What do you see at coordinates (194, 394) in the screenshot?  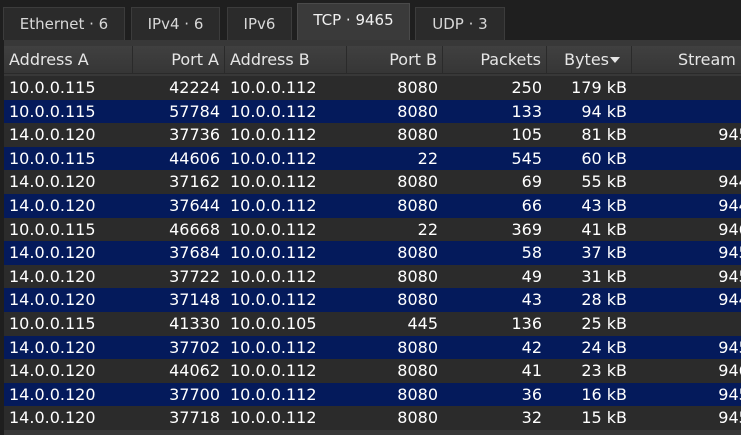 I see `cell-port-a: 37700` at bounding box center [194, 394].